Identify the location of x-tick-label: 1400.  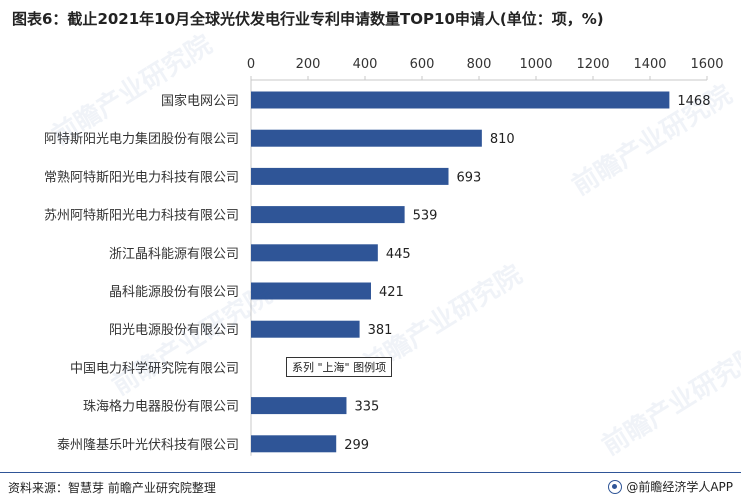
(649, 64).